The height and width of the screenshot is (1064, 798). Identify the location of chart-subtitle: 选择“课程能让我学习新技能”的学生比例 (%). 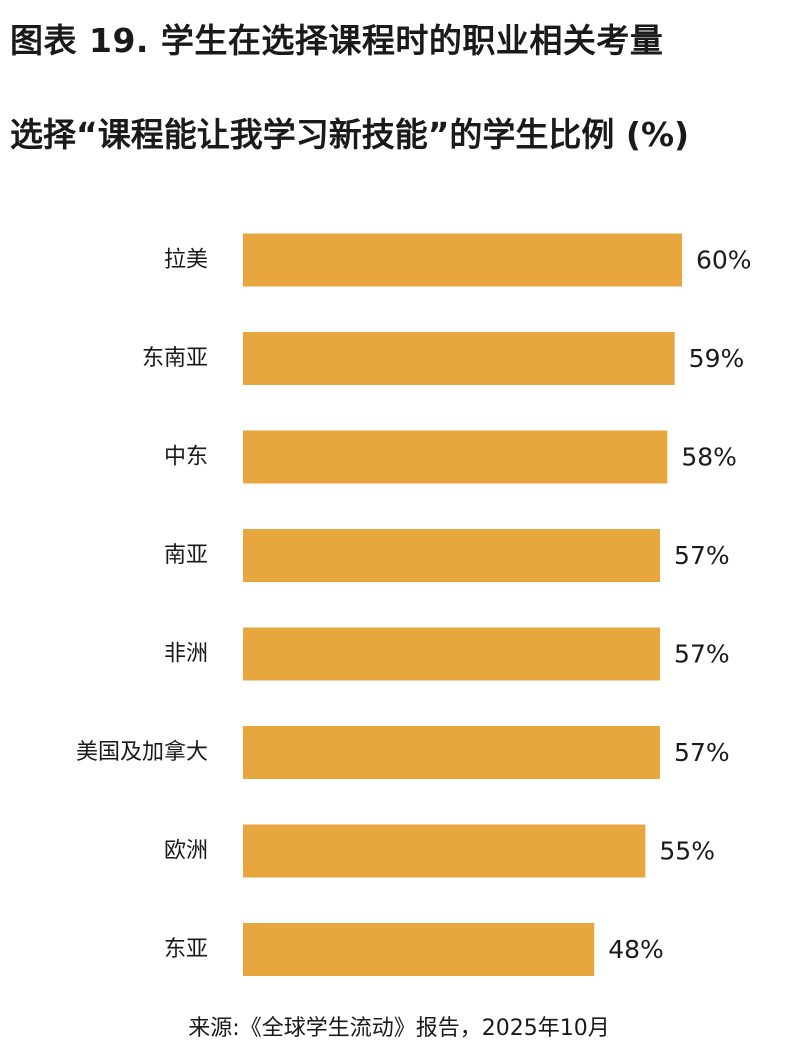
(350, 134).